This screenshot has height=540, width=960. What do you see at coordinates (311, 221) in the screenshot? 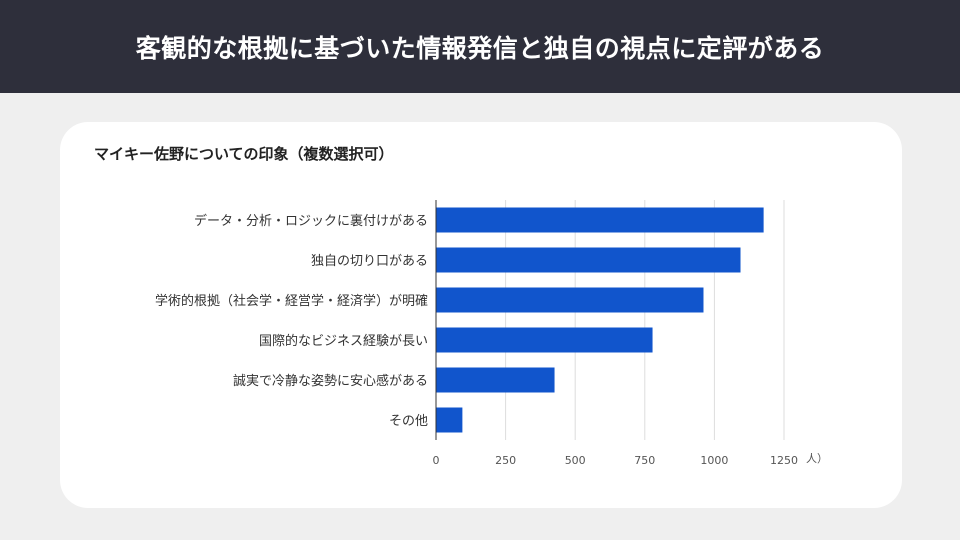
I see `category-label: データ・分析・ロジックに裏付けがある` at bounding box center [311, 221].